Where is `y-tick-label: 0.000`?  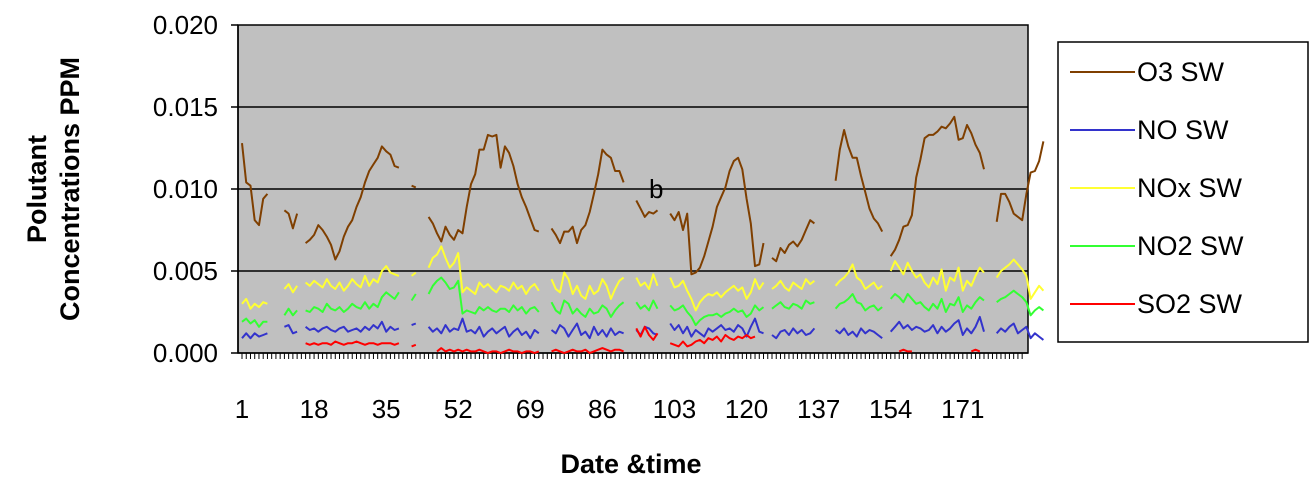 y-tick-label: 0.000 is located at coordinates (185, 353).